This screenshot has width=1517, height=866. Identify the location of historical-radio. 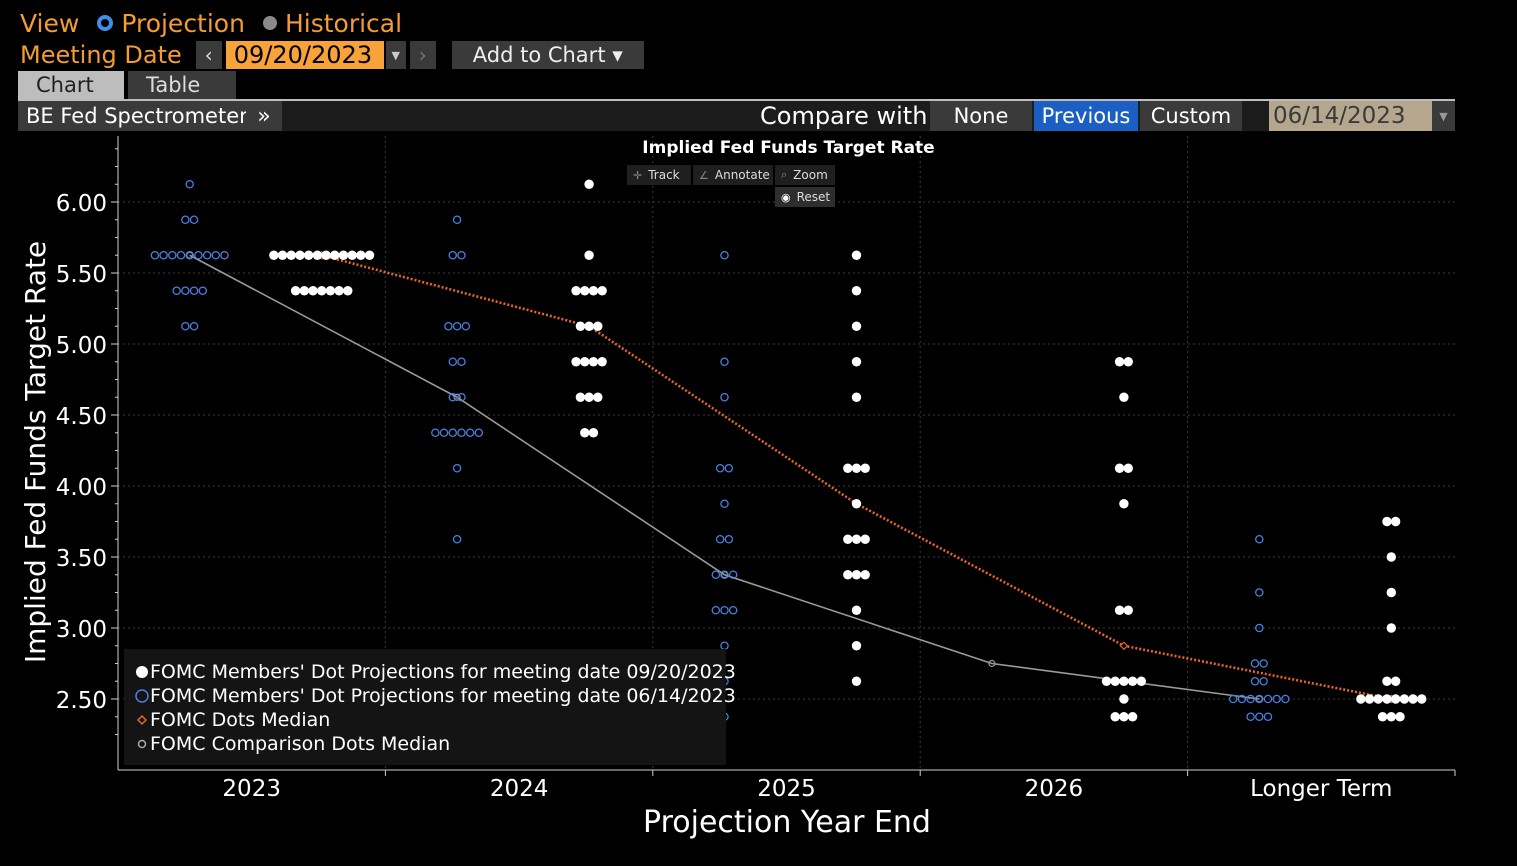
(269, 23).